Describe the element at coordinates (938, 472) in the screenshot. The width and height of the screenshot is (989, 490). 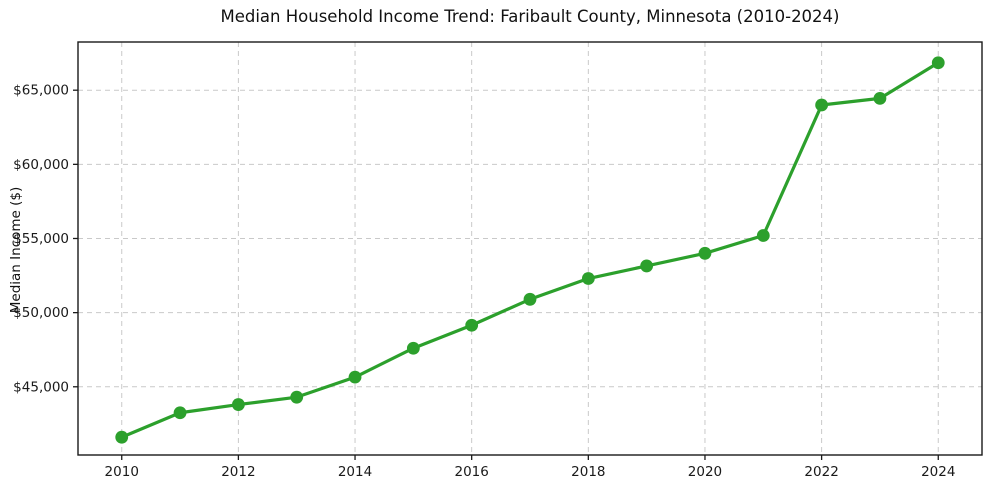
I see `x-tick-label: 2024` at that location.